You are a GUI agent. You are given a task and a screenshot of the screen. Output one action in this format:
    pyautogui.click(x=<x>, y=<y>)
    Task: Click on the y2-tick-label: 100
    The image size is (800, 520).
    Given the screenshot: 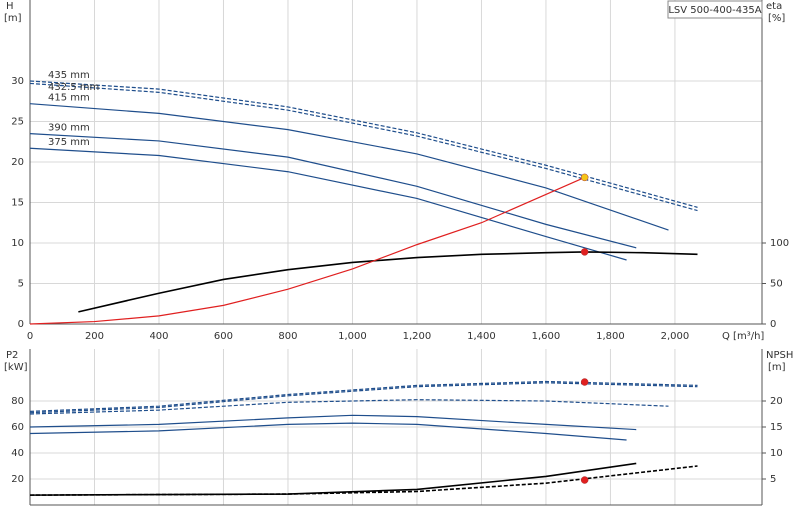 What is the action you would take?
    pyautogui.click(x=779, y=243)
    